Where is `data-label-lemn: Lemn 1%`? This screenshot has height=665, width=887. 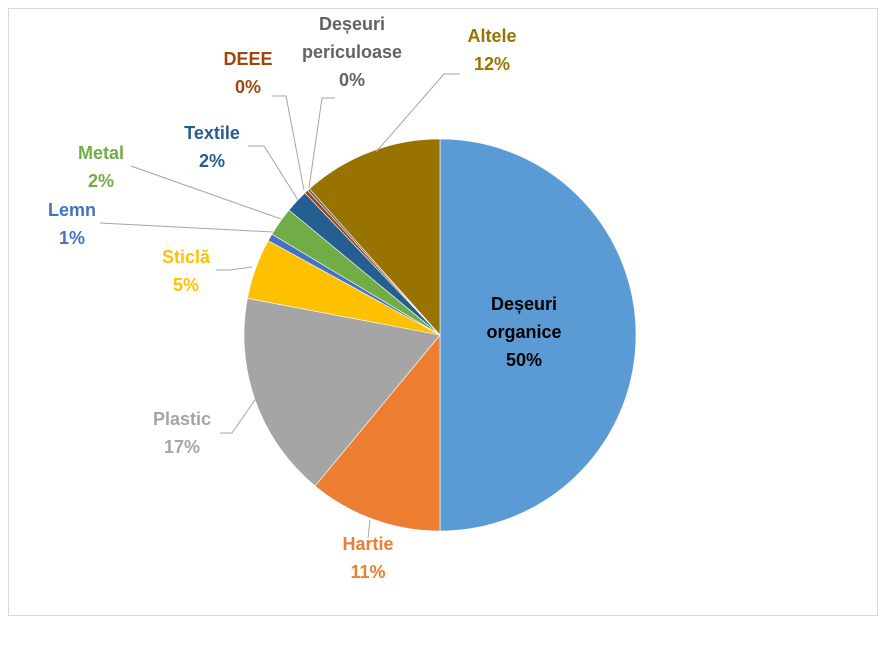
data-label-lemn: Lemn 1% is located at coordinates (72, 224).